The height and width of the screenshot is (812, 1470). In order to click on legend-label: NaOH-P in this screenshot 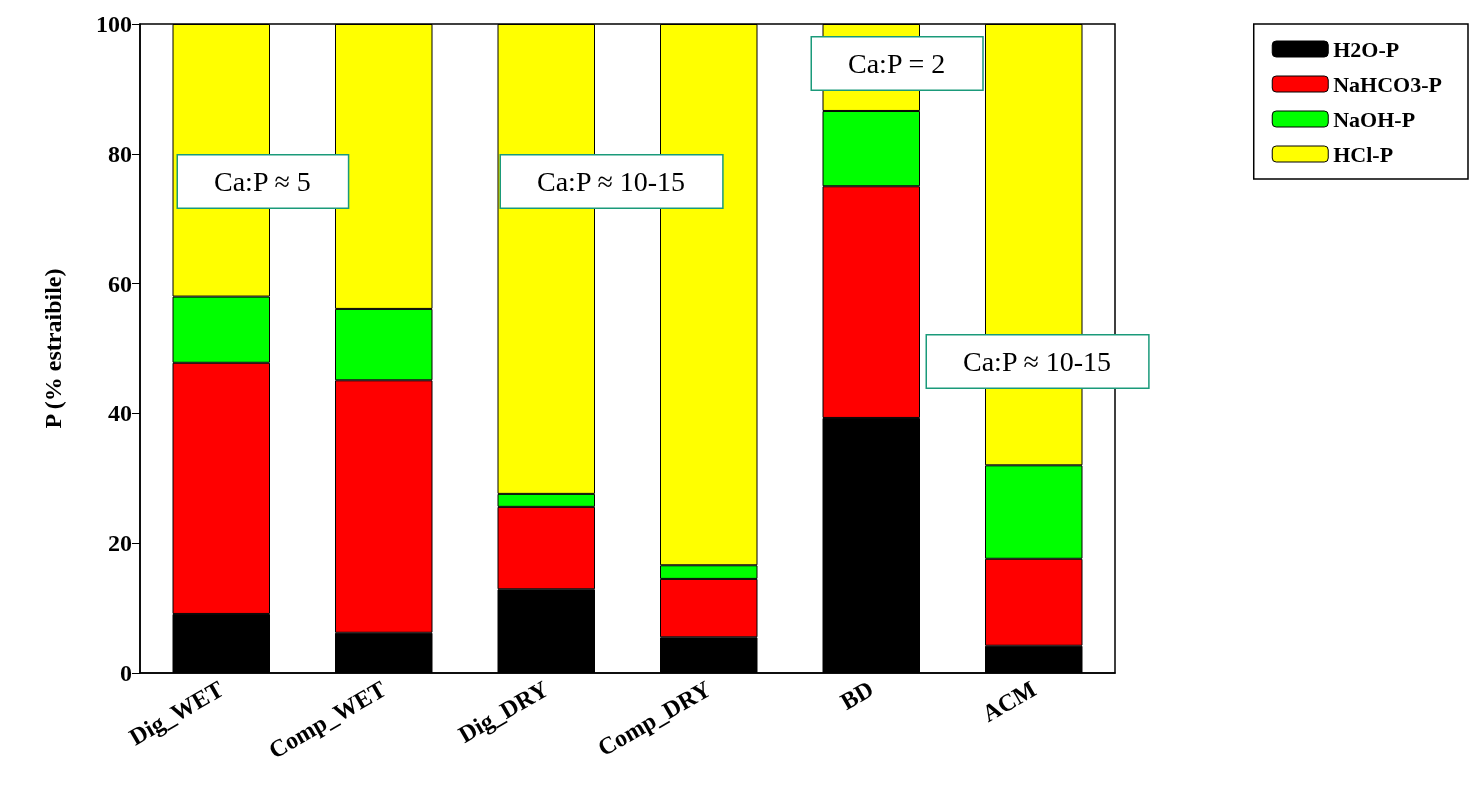, I will do `click(1374, 119)`.